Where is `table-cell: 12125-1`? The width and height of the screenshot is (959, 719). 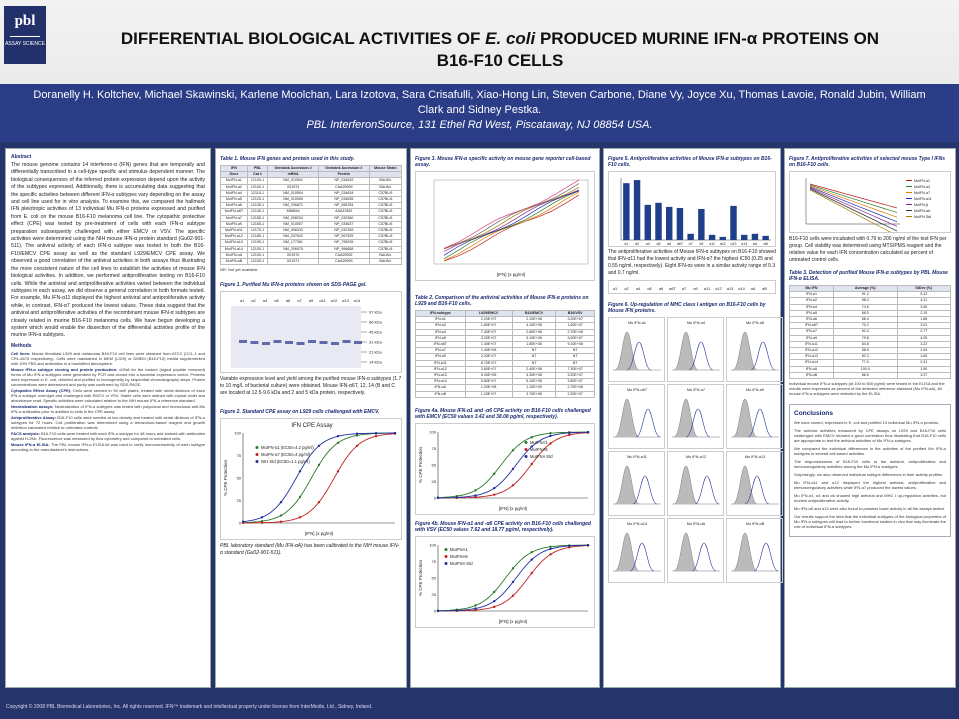
table-cell: 12125-1 is located at coordinates (257, 199).